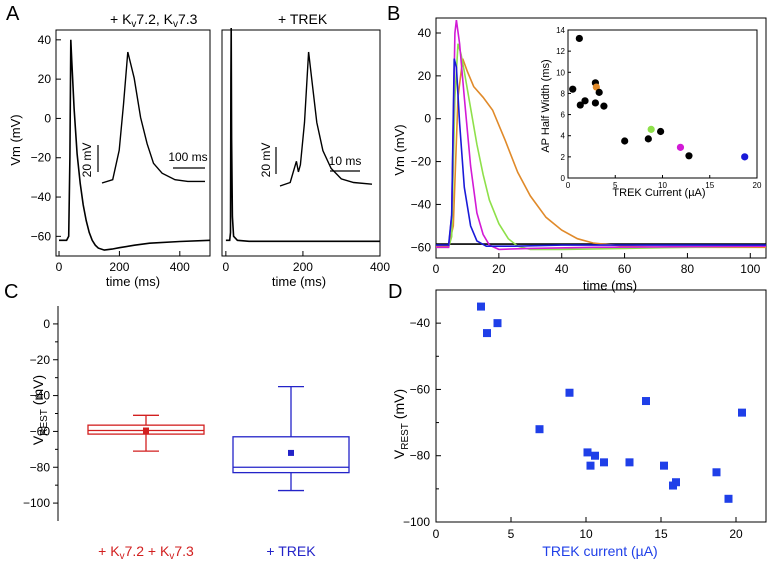  What do you see at coordinates (709, 185) in the screenshot?
I see `b-inset-xtick-label: 15` at bounding box center [709, 185].